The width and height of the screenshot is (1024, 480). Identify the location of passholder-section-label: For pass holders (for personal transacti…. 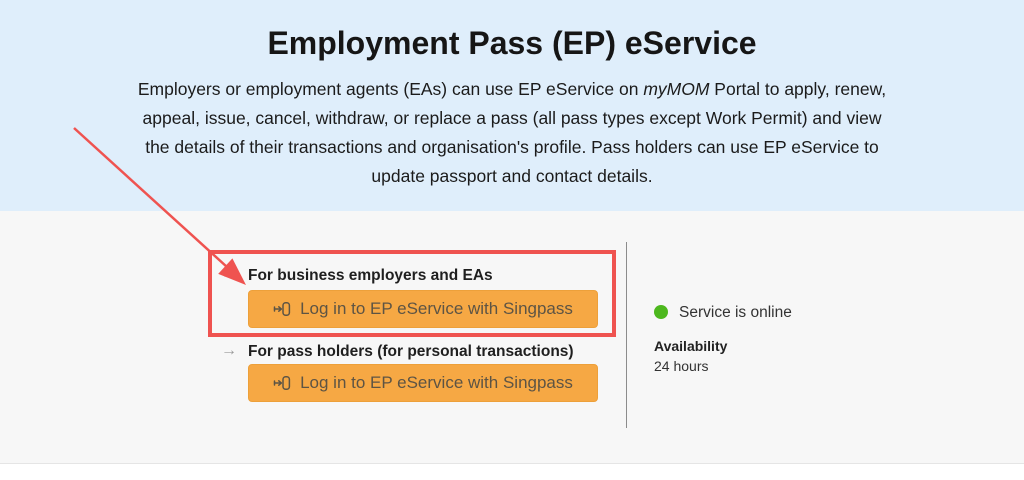
(411, 351).